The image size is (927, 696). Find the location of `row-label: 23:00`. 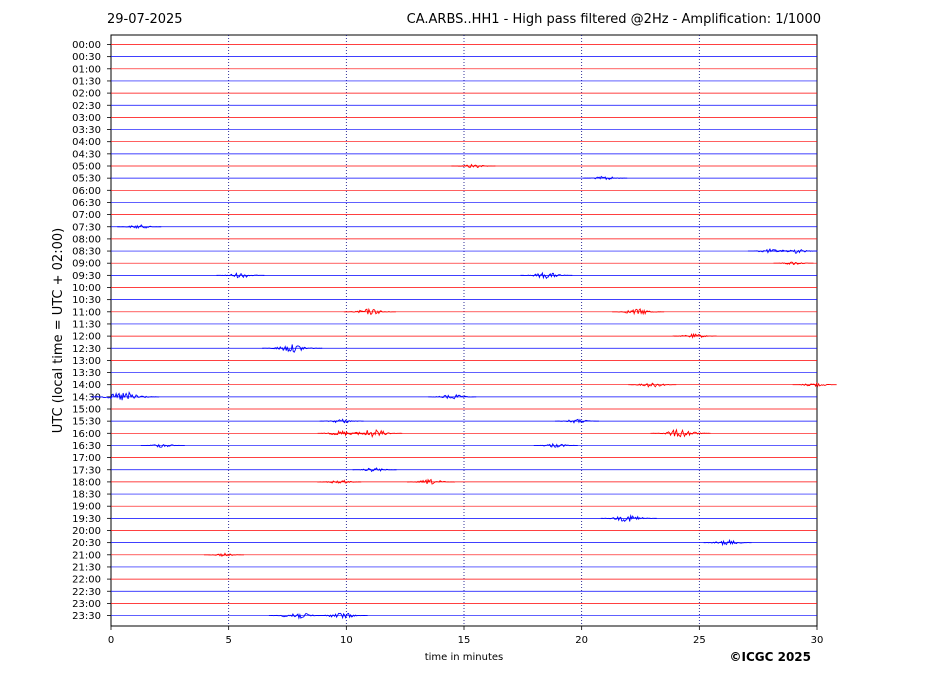

row-label: 23:00 is located at coordinates (86, 604).